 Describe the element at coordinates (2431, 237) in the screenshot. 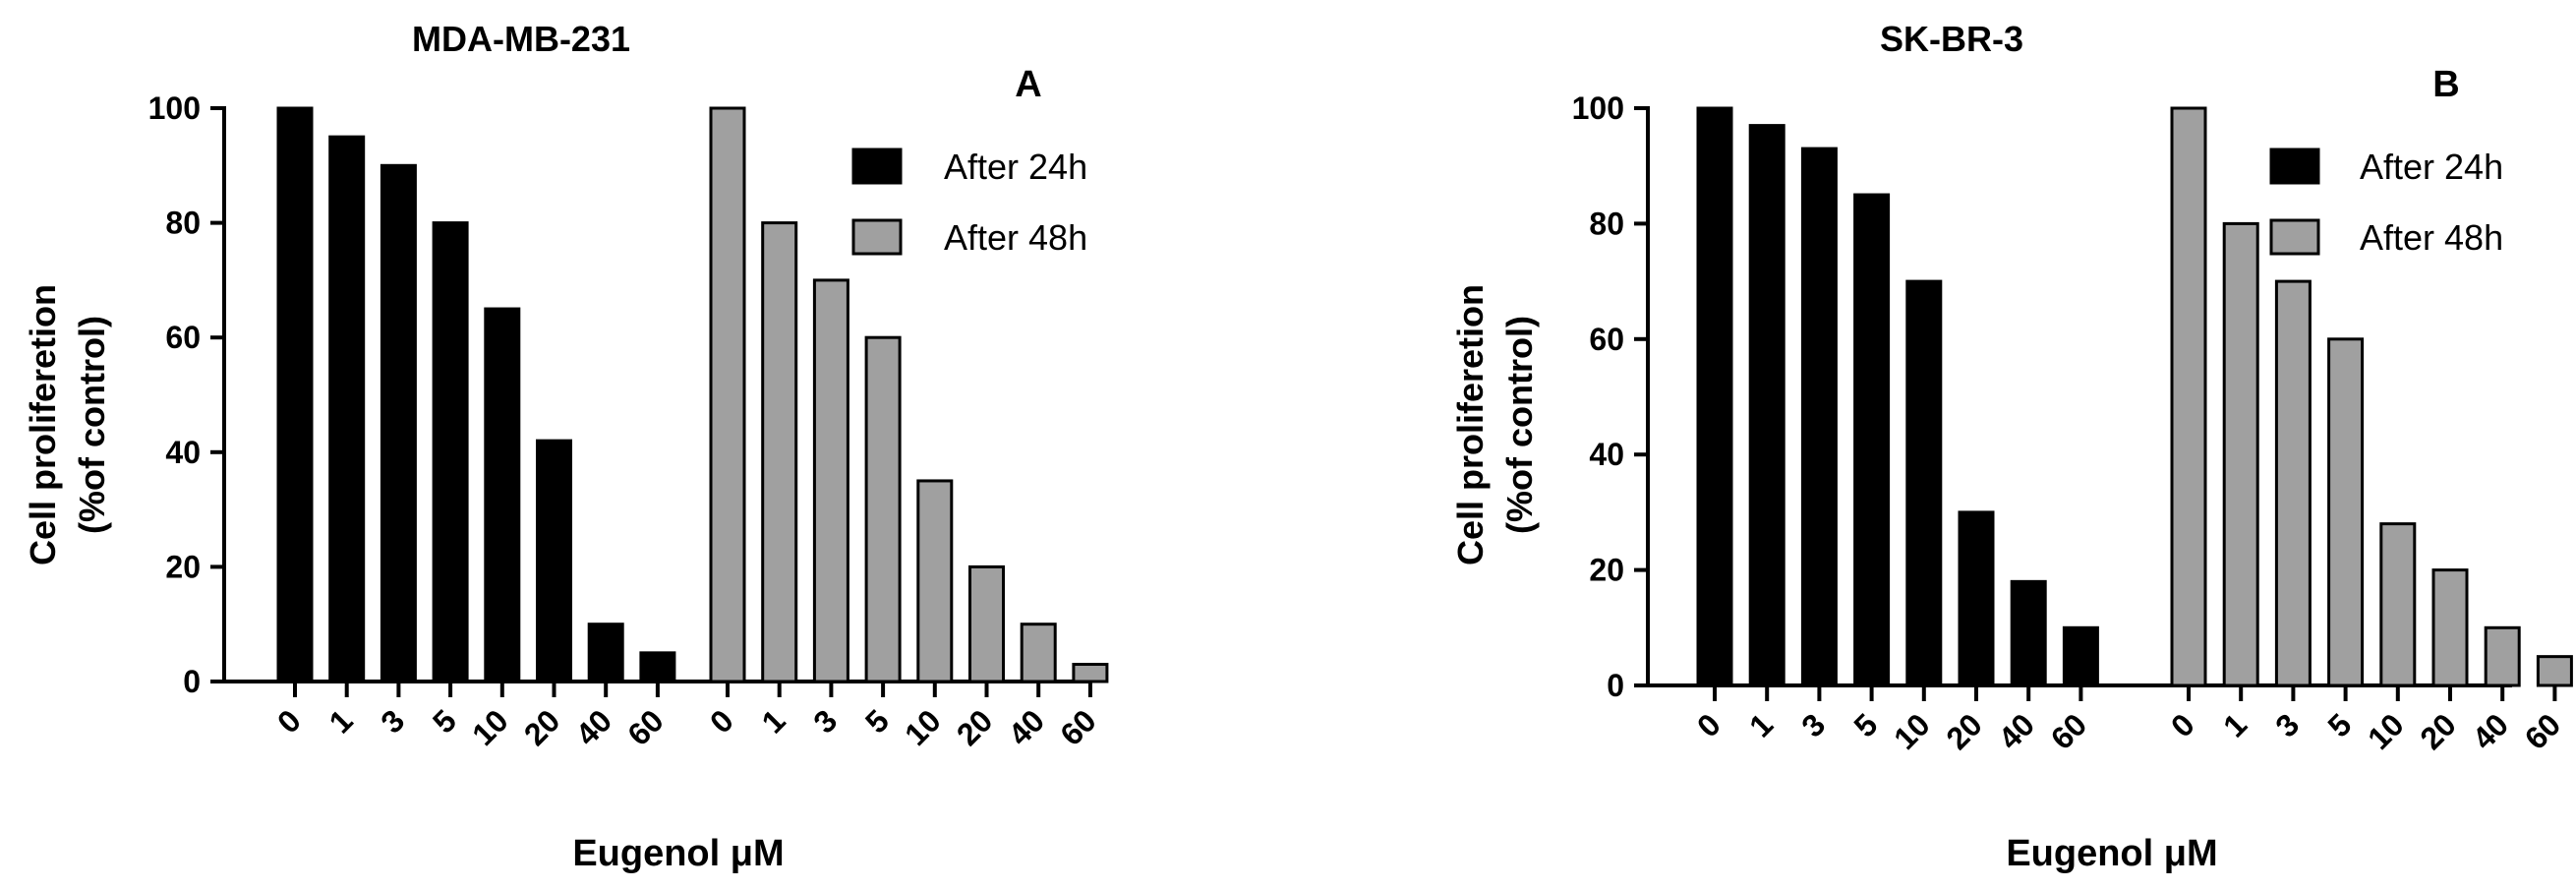

I see `legend-label-48h-b: After 48h` at that location.